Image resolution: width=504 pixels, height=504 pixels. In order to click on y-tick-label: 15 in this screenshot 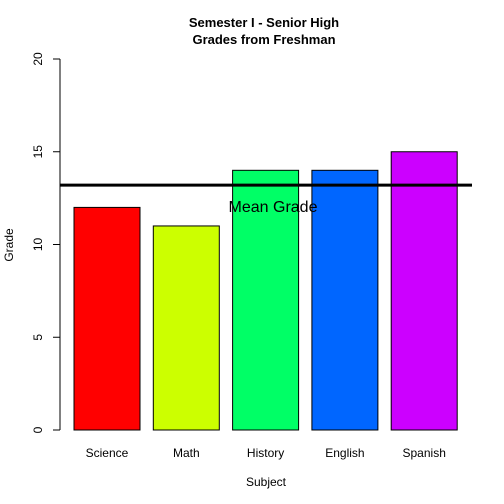, I will do `click(38, 152)`.